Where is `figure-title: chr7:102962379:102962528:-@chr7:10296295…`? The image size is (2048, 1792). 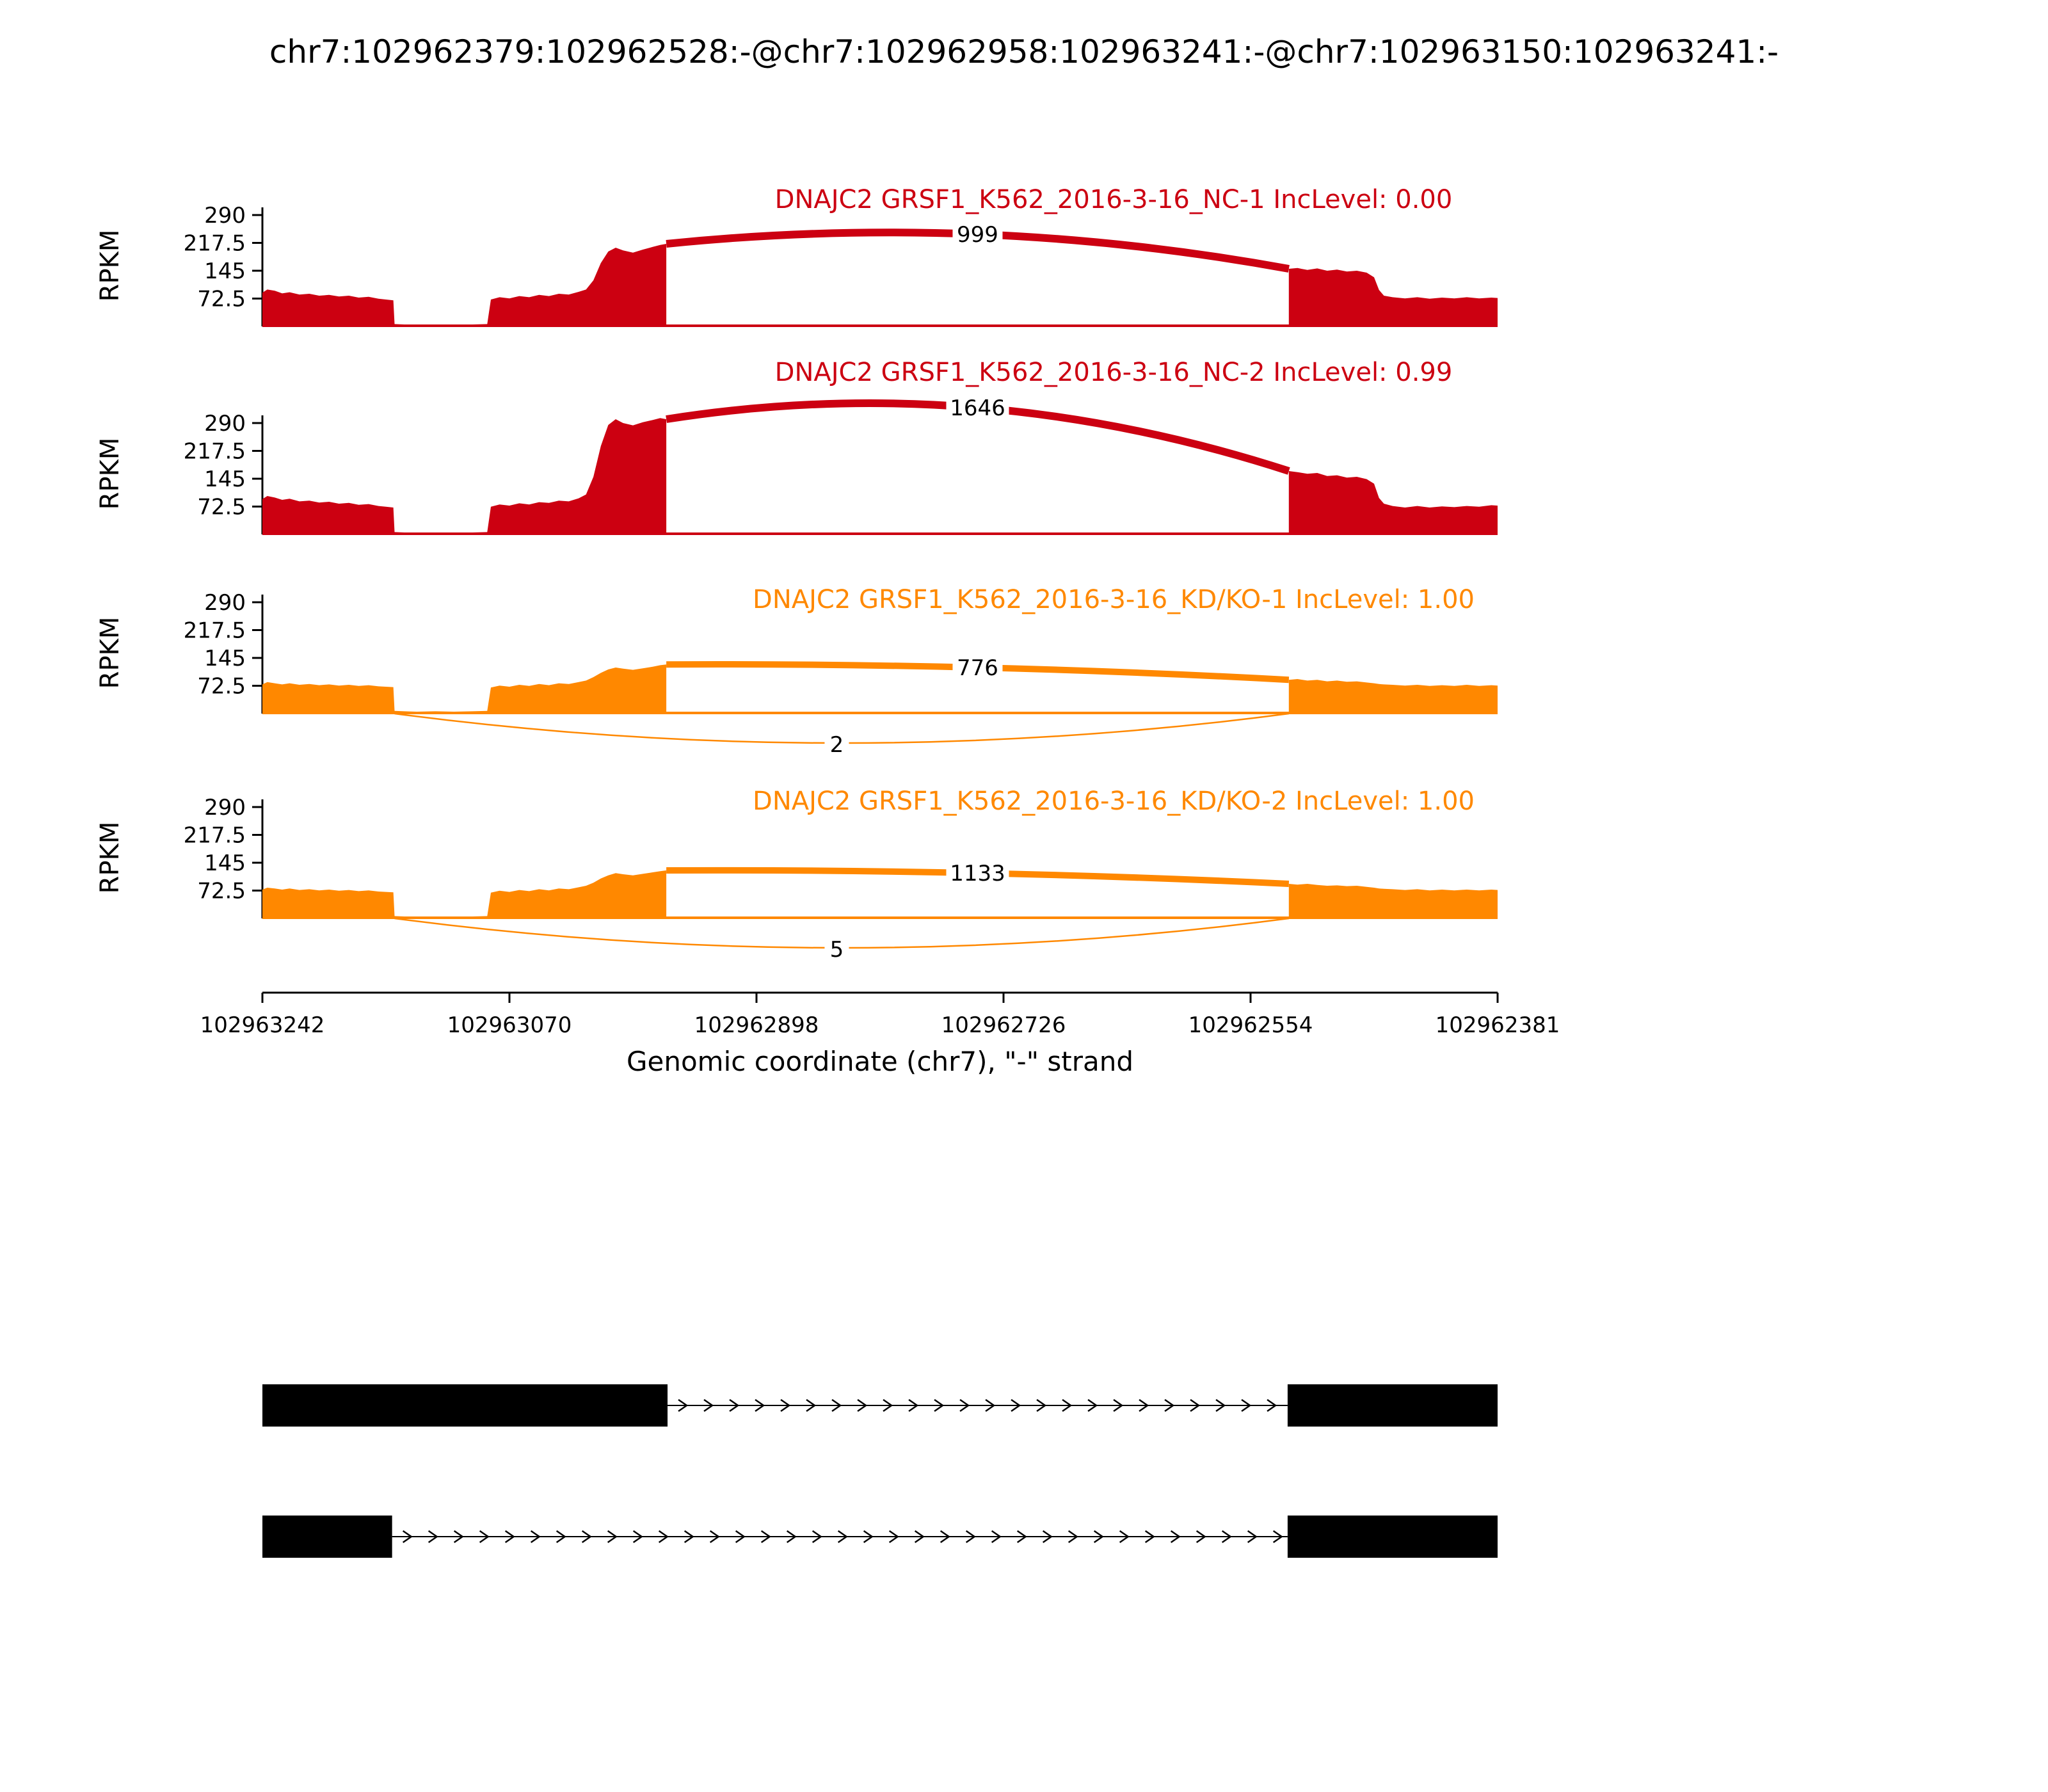 figure-title: chr7:102962379:102962528:-@chr7:10296295… is located at coordinates (1024, 51).